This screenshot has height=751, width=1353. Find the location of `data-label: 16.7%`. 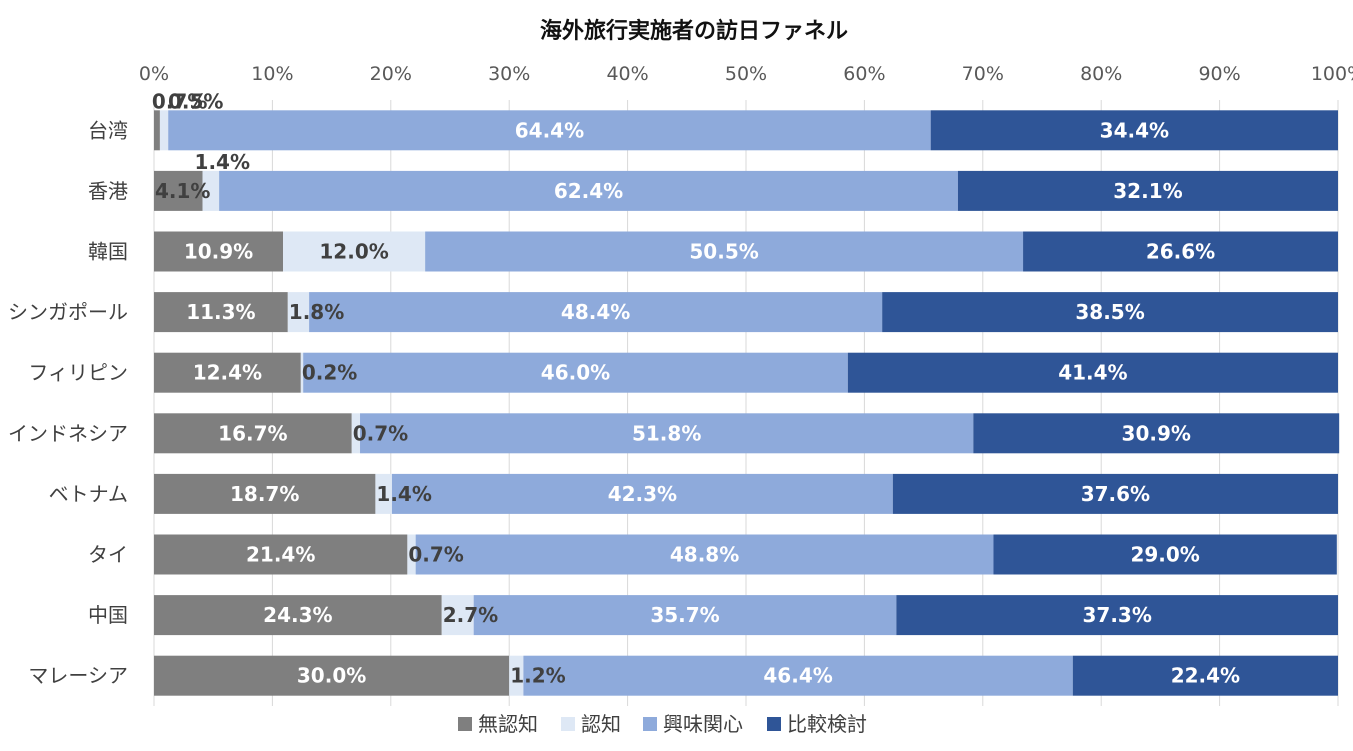

data-label: 16.7% is located at coordinates (252, 433).